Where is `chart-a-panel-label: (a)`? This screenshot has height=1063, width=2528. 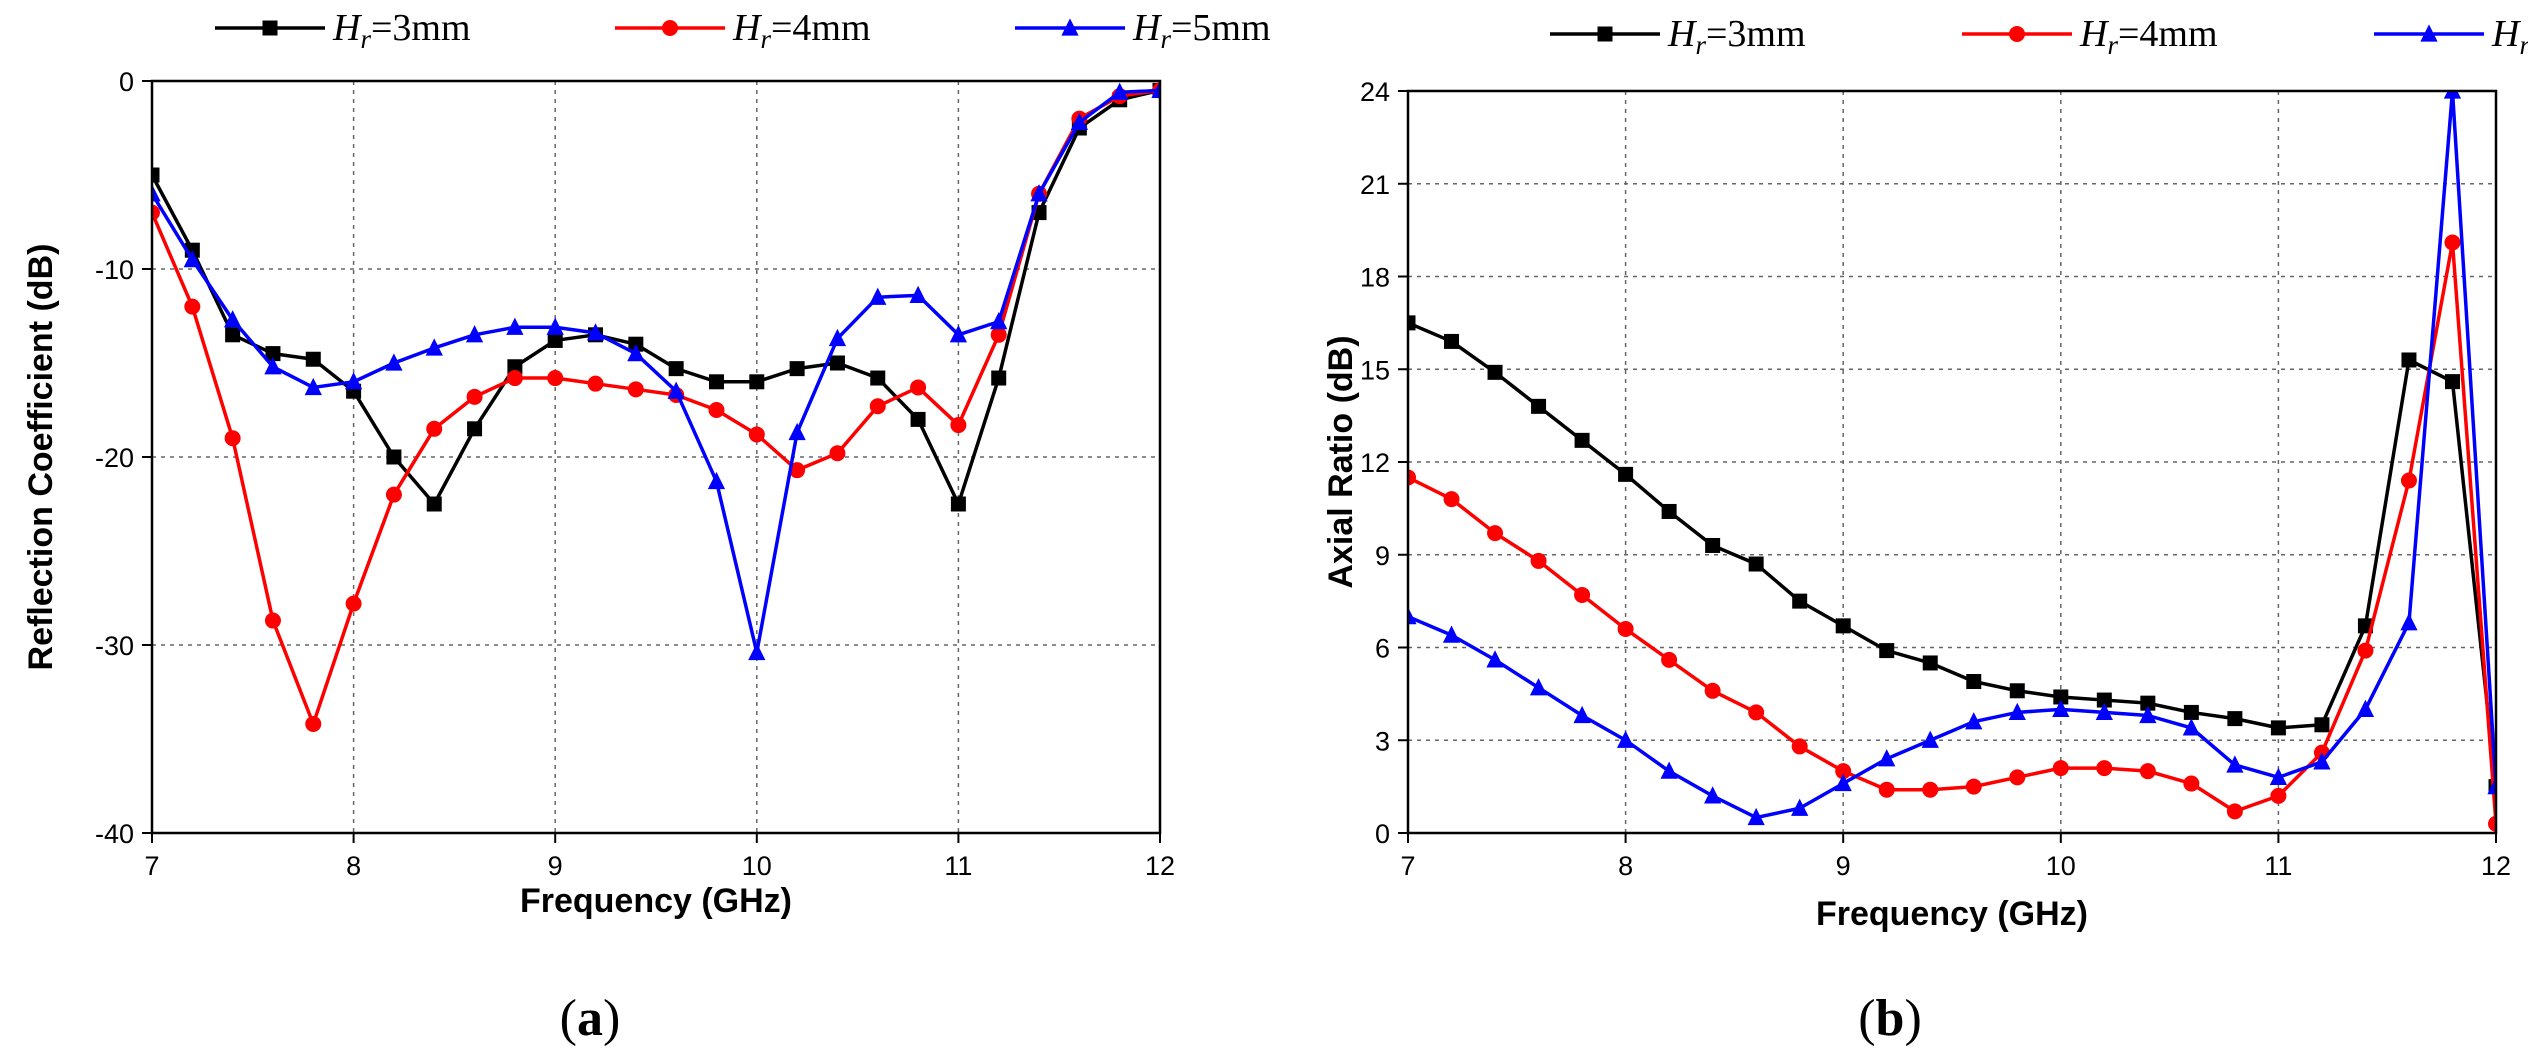
chart-a-panel-label: (a) is located at coordinates (590, 1018).